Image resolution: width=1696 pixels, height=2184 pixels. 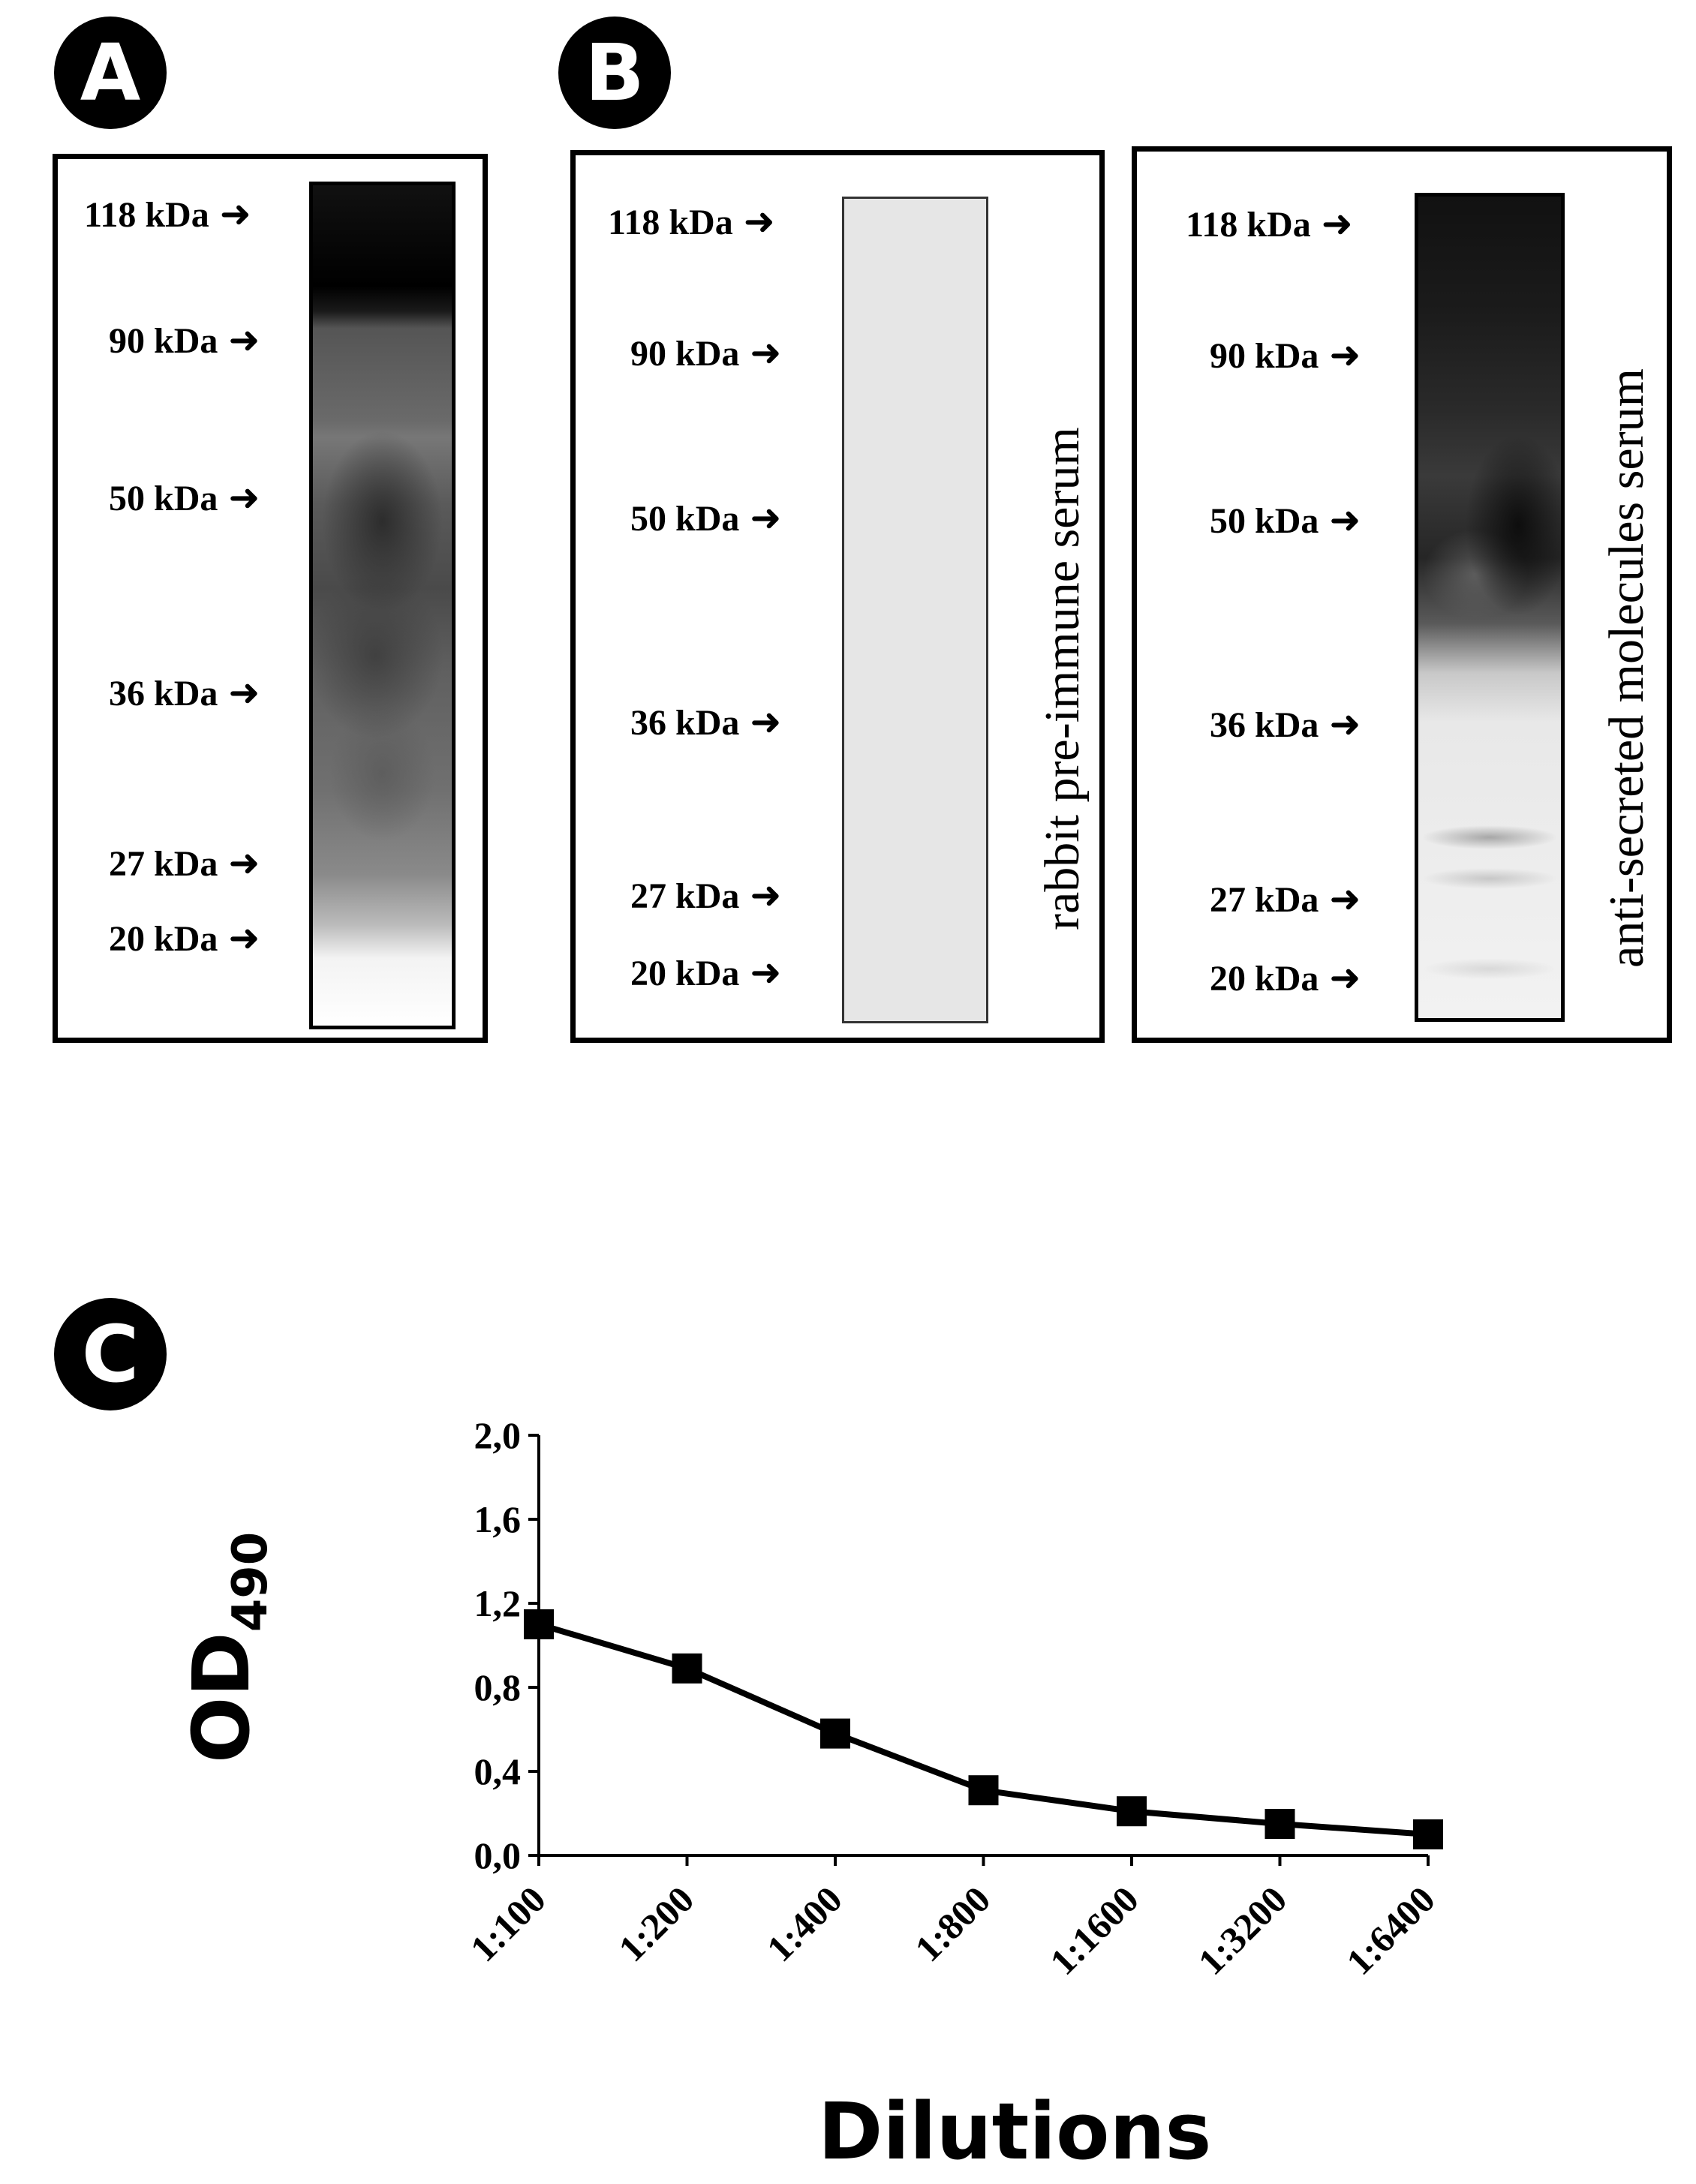 What do you see at coordinates (614, 73) in the screenshot?
I see `panel-b-badge: B` at bounding box center [614, 73].